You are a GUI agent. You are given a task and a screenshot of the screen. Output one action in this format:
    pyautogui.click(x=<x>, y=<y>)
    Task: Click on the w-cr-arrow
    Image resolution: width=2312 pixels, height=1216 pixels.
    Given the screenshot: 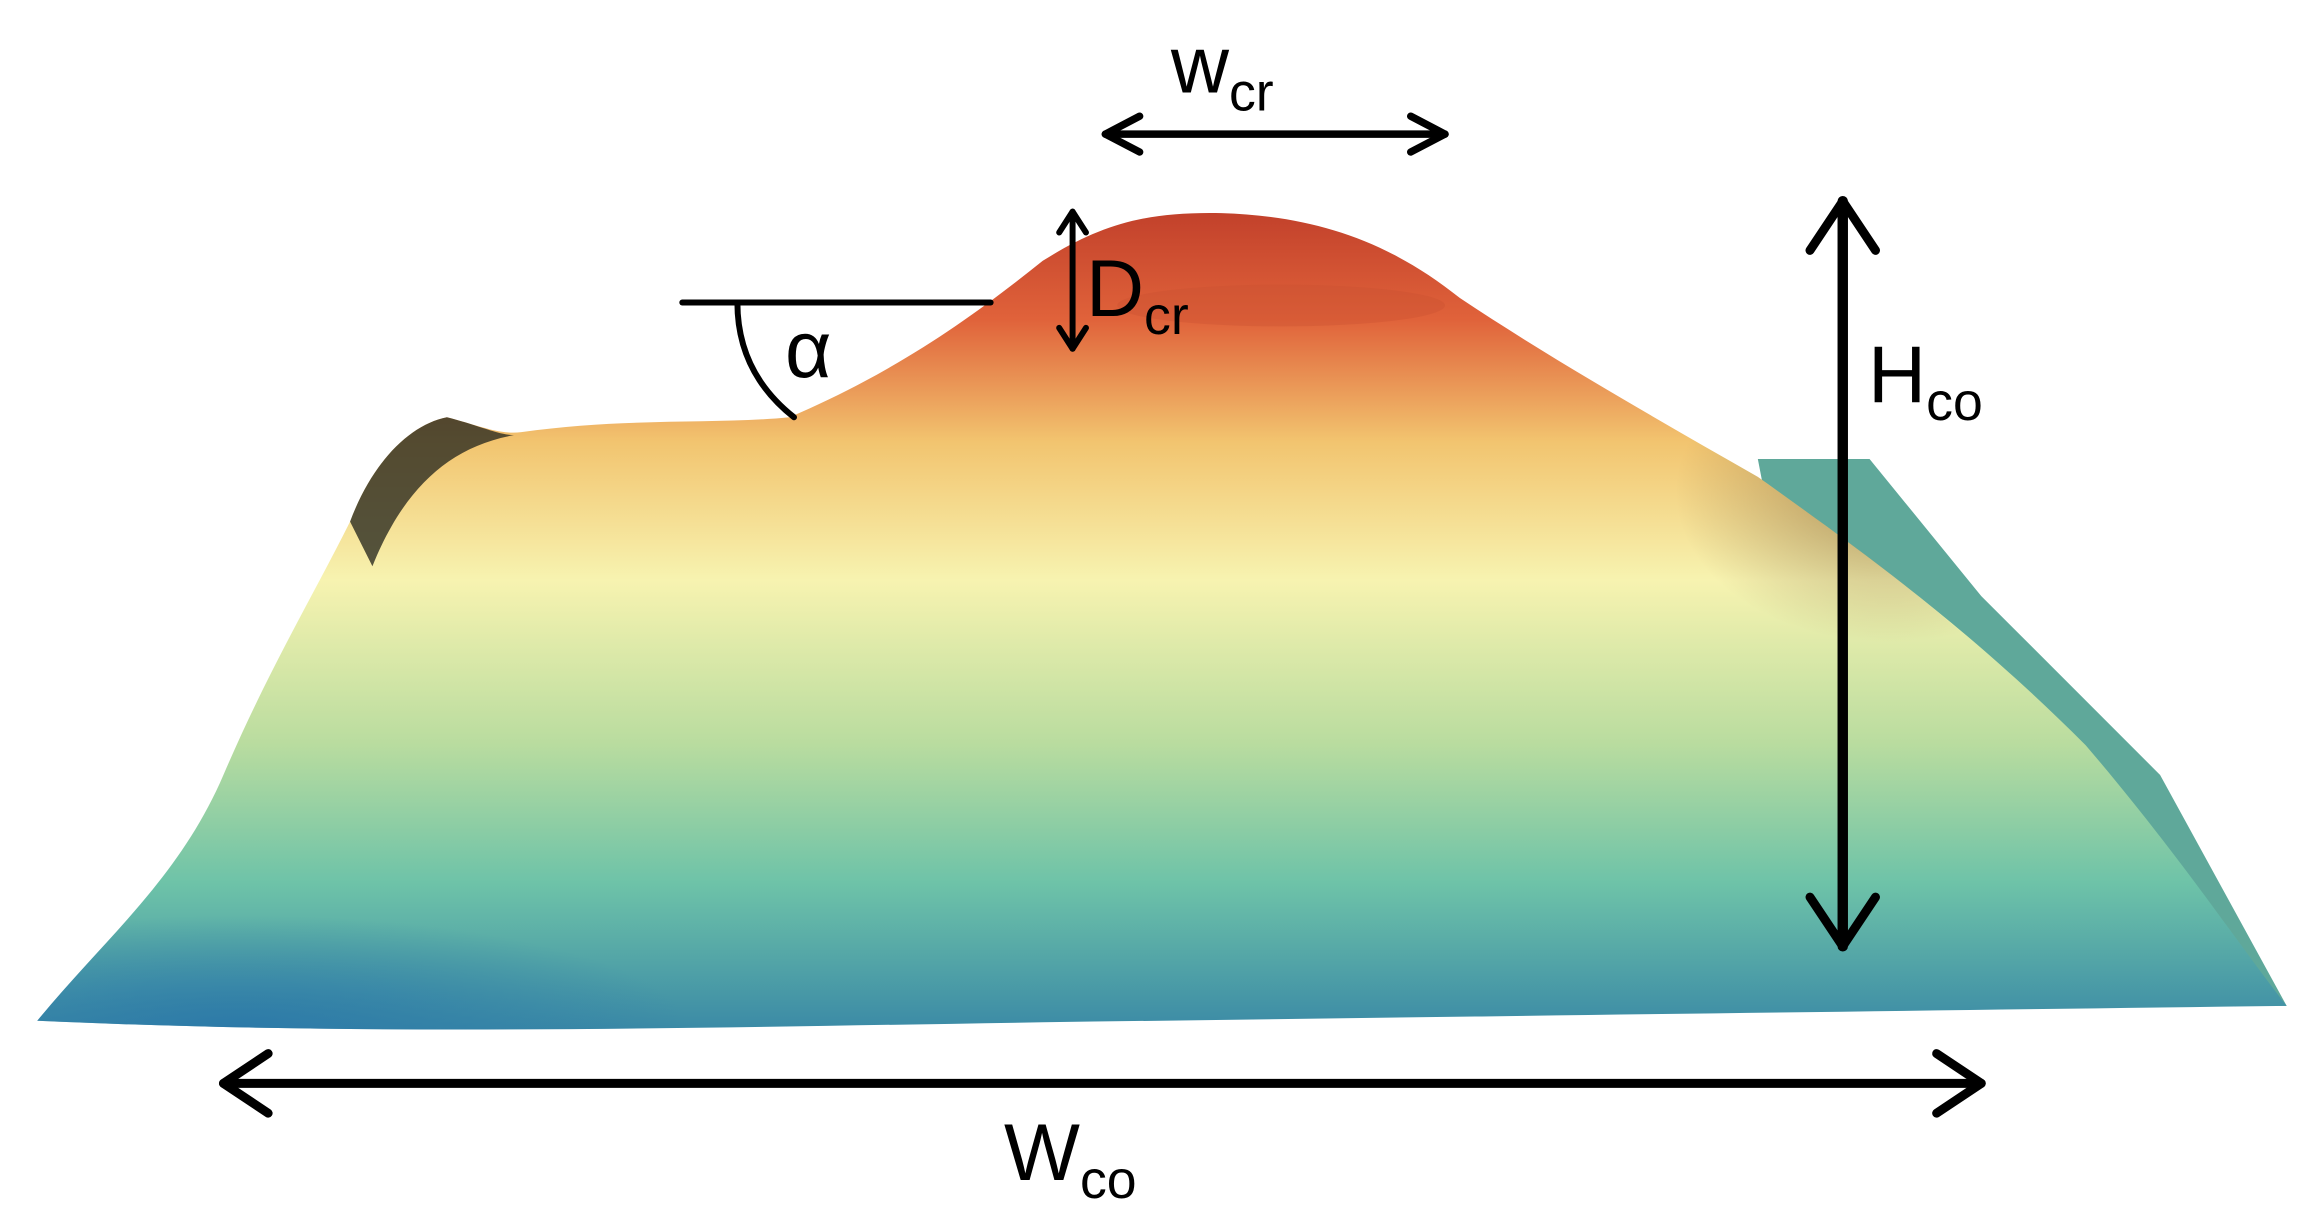 What is the action you would take?
    pyautogui.click(x=1275, y=134)
    